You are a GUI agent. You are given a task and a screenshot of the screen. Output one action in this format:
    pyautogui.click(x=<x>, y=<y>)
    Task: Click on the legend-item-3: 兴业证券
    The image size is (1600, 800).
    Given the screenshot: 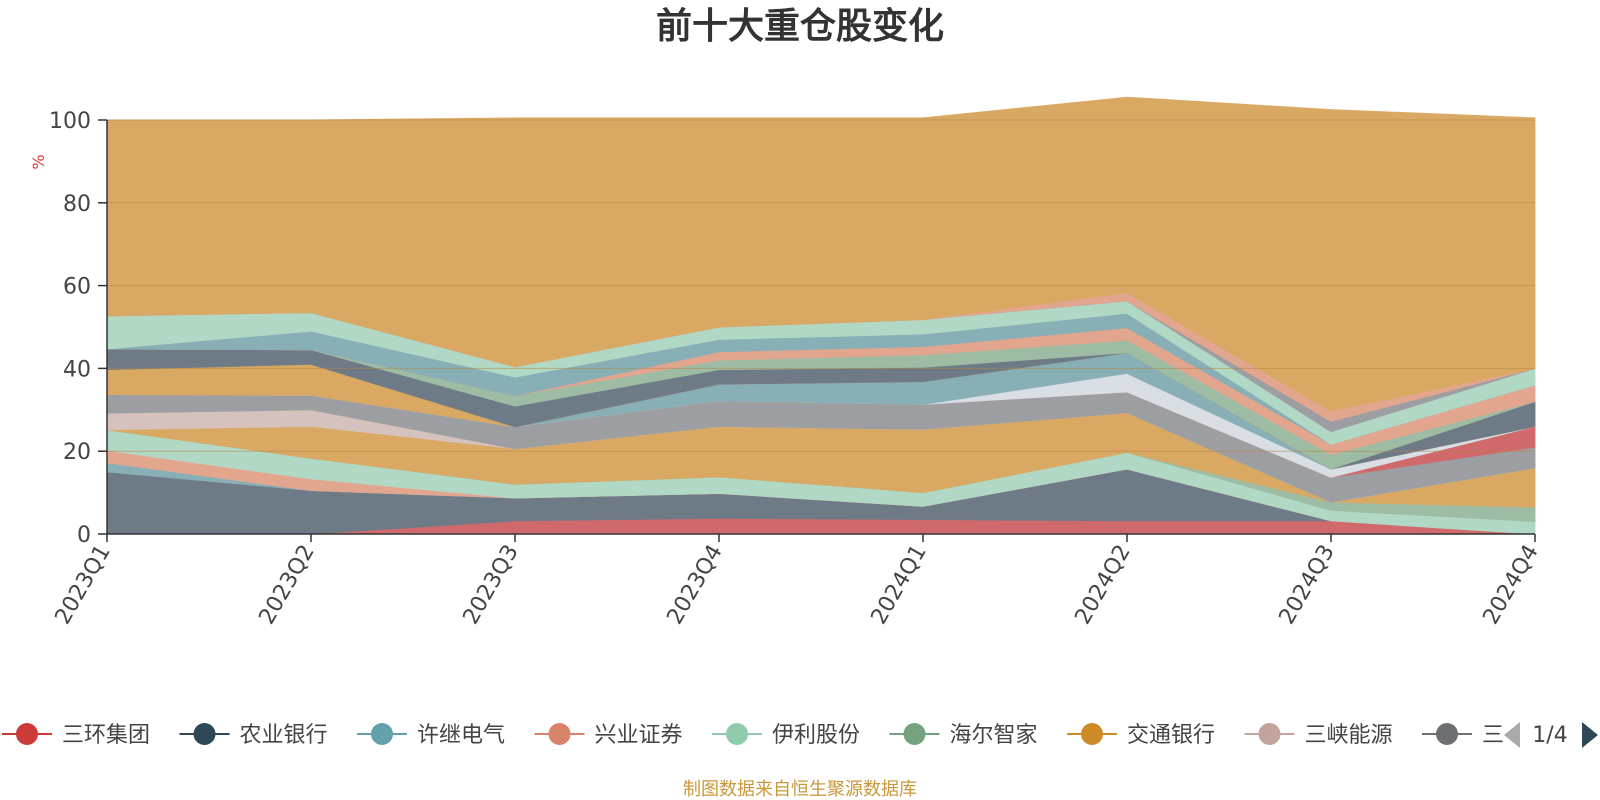 What is the action you would take?
    pyautogui.click(x=608, y=735)
    